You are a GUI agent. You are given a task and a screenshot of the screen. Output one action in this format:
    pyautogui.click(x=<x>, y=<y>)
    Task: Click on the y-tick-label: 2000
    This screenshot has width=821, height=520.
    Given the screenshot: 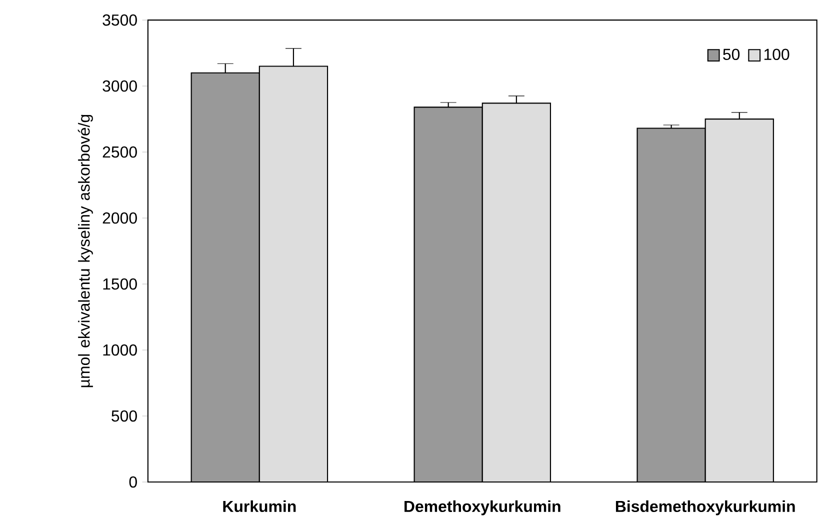 What is the action you would take?
    pyautogui.click(x=119, y=218)
    